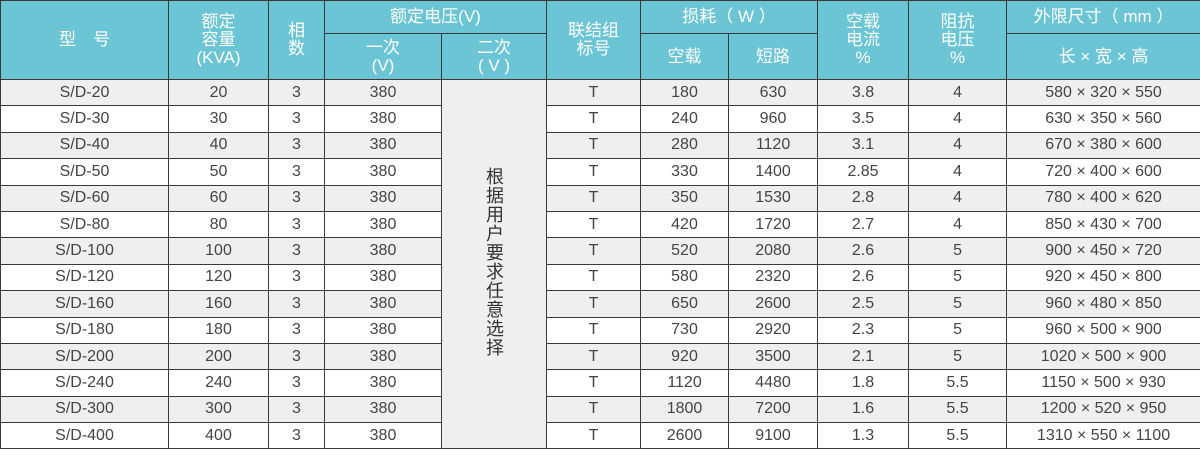 The width and height of the screenshot is (1200, 457). I want to click on cell-noload-current: 1.8, so click(863, 383).